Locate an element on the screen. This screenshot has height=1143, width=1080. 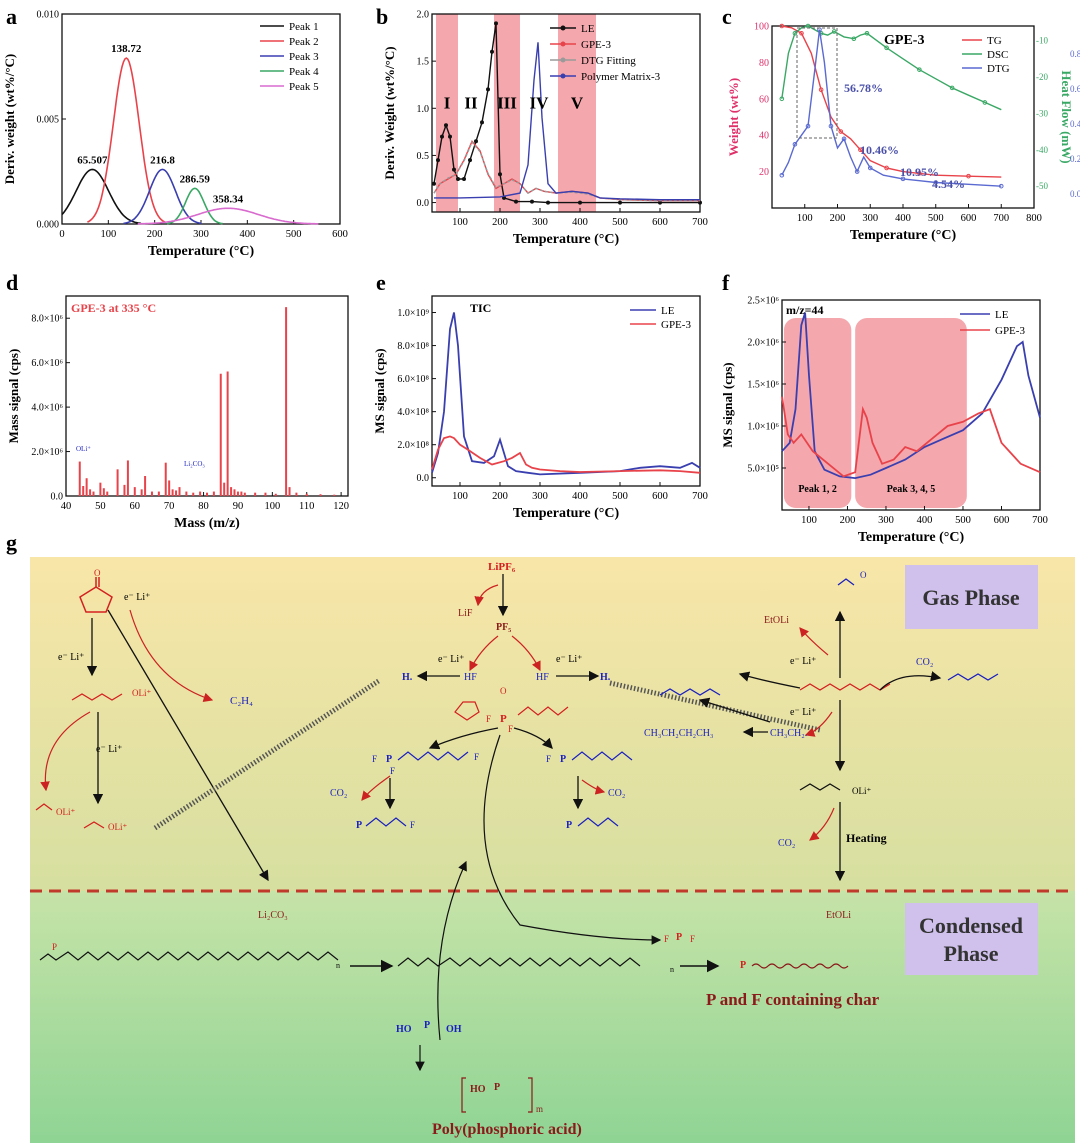
fragmented-polymer is located at coordinates (519, 962).